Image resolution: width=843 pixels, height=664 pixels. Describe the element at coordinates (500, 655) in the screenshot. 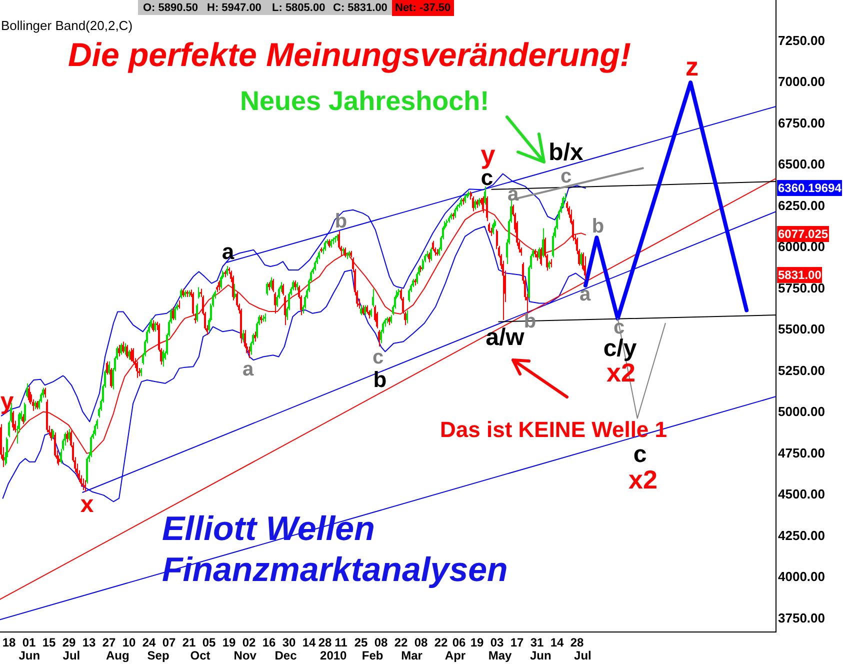

I see `x2-tick-label: May` at that location.